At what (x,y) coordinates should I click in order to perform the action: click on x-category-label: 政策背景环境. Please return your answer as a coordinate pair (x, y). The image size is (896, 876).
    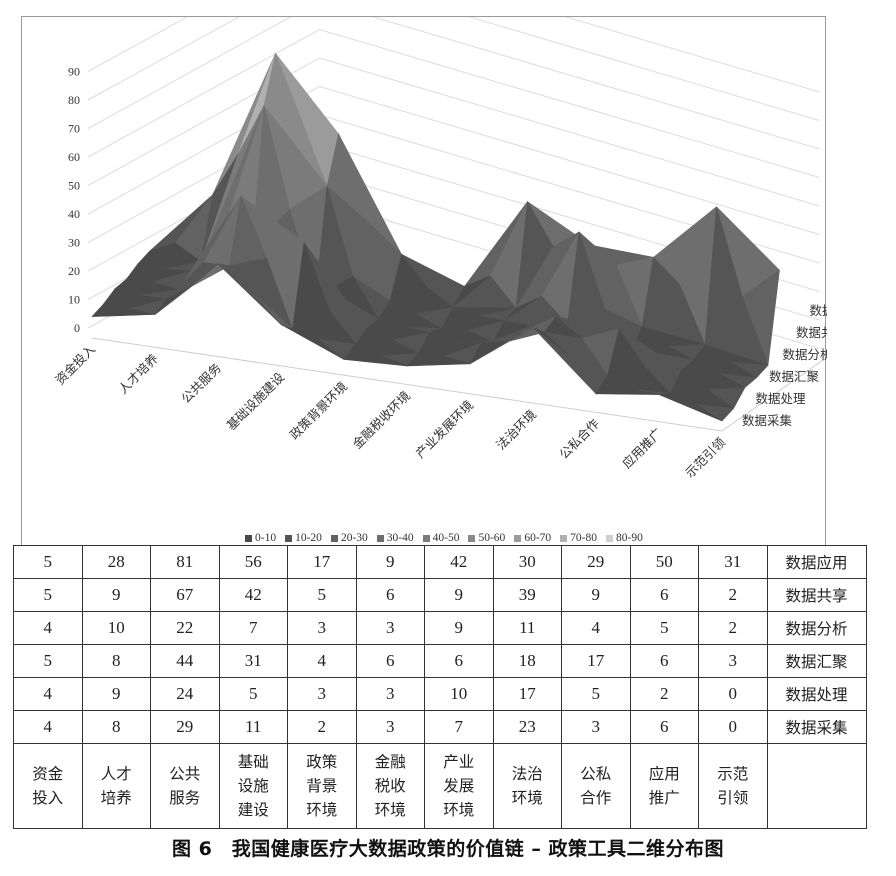
    Looking at the image, I should click on (318, 411).